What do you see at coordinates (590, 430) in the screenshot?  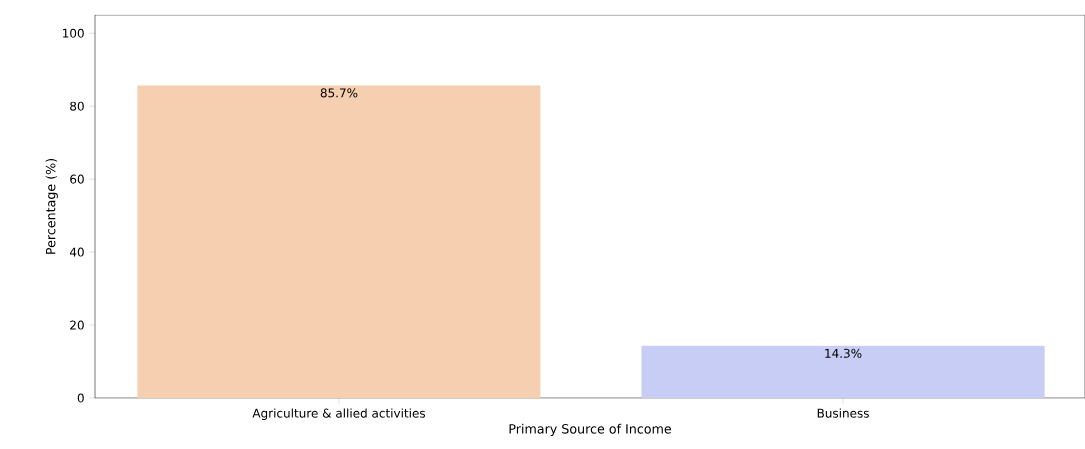 I see `x-axis-title: Primary Source of Income` at bounding box center [590, 430].